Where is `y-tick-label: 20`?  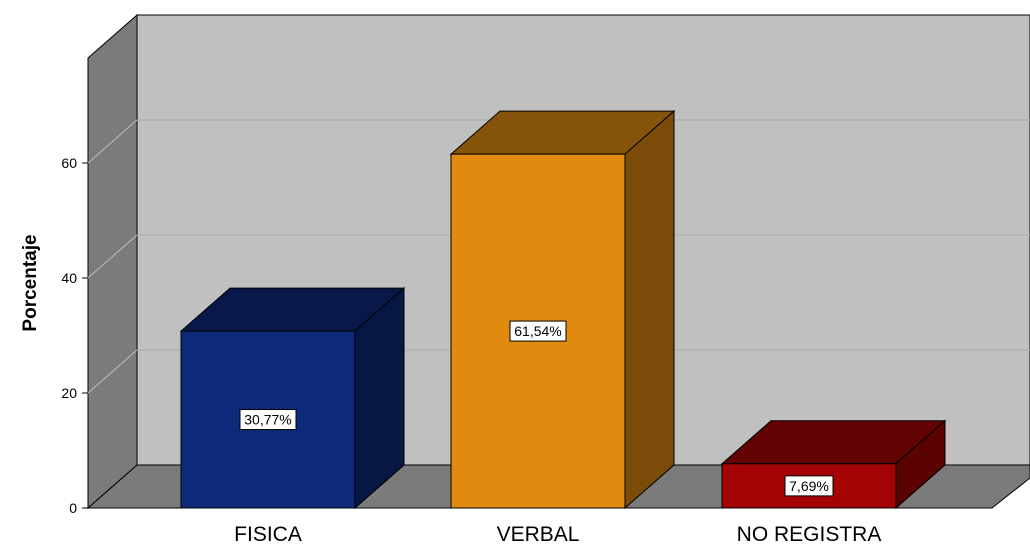 y-tick-label: 20 is located at coordinates (69, 393).